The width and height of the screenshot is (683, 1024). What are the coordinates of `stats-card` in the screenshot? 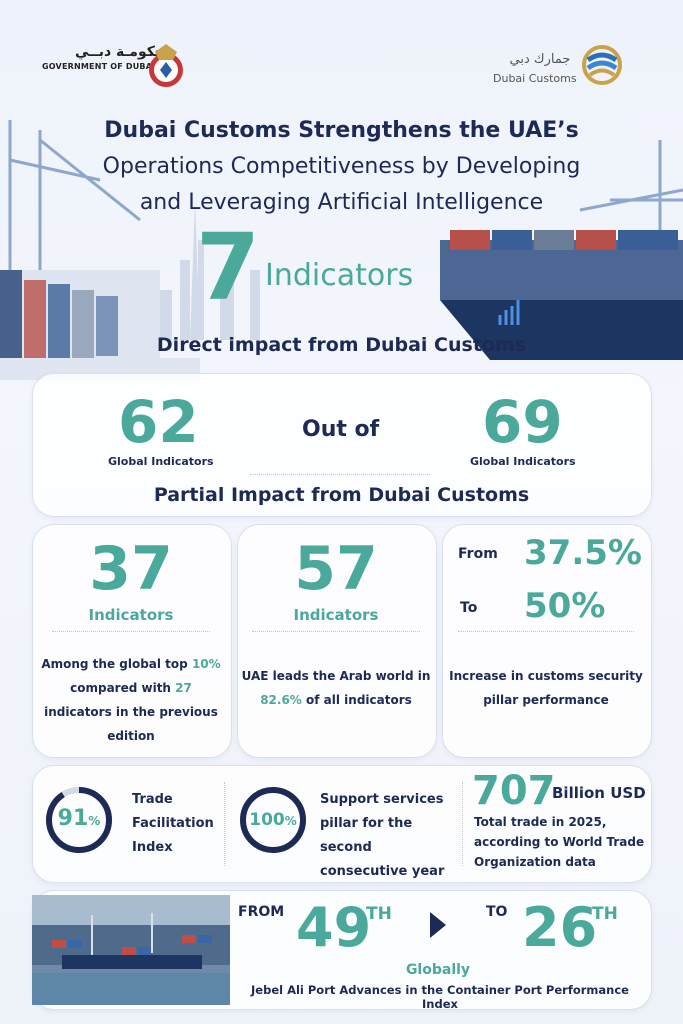 It's located at (342, 824).